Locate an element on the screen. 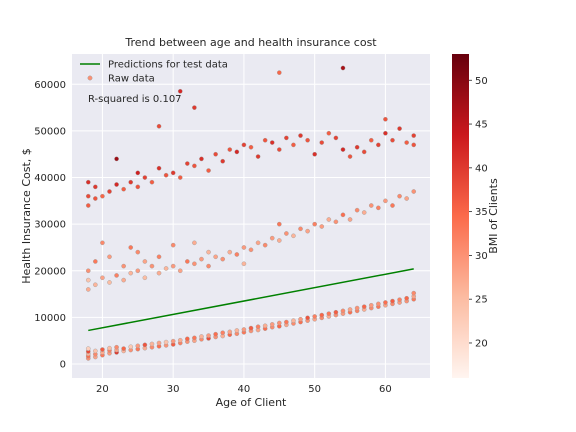 The height and width of the screenshot is (432, 576). colorbar-tick-label: 30 is located at coordinates (481, 256).